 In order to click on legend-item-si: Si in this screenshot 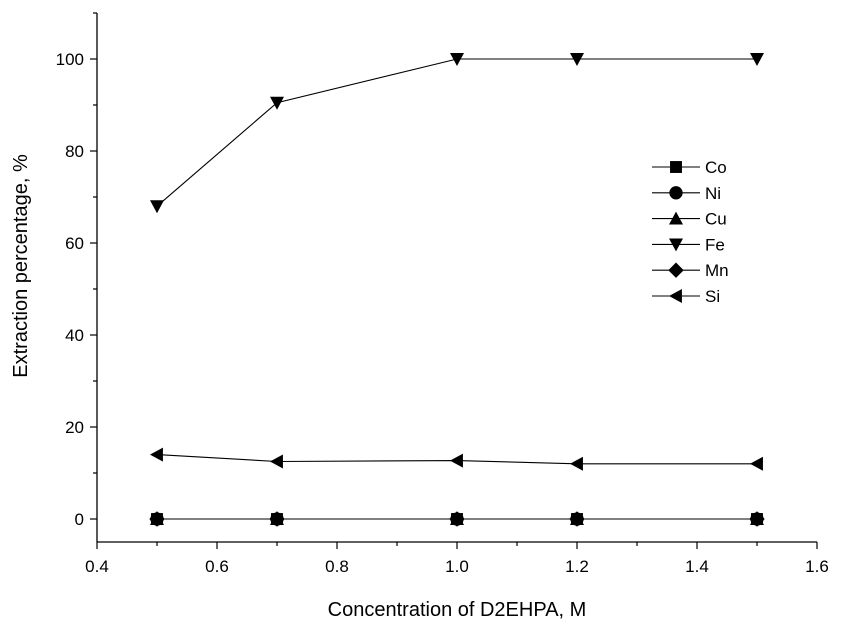, I will do `click(686, 296)`.